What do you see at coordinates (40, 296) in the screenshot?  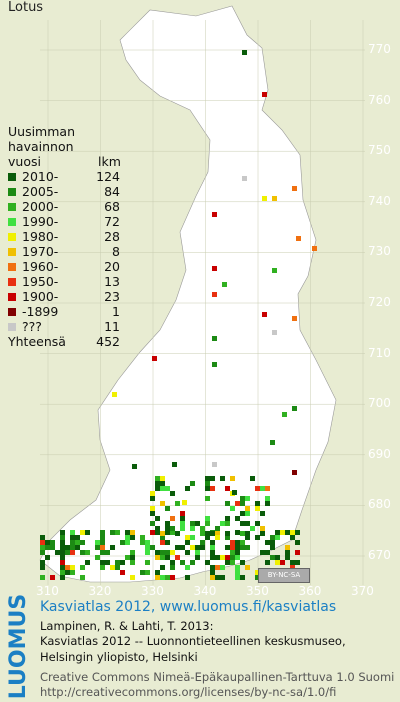 I see `legend-label: 1900-` at bounding box center [40, 296].